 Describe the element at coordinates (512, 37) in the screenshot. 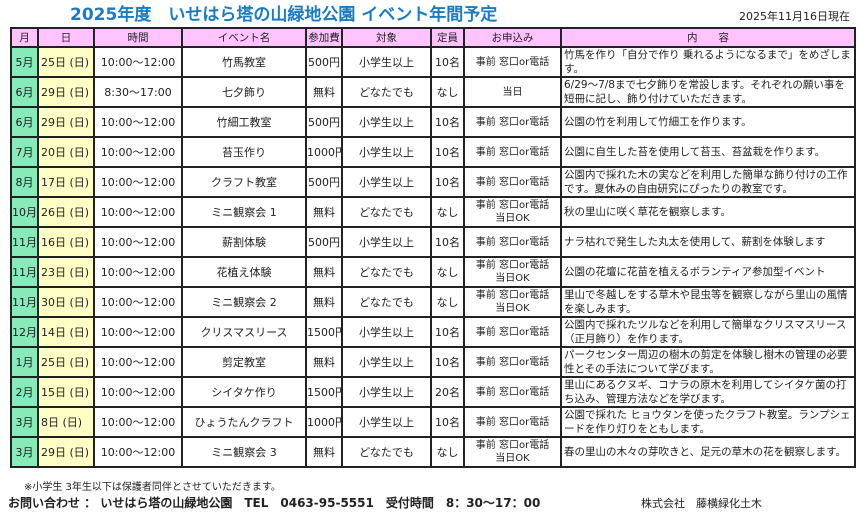

I see `header-application: お申込み` at that location.